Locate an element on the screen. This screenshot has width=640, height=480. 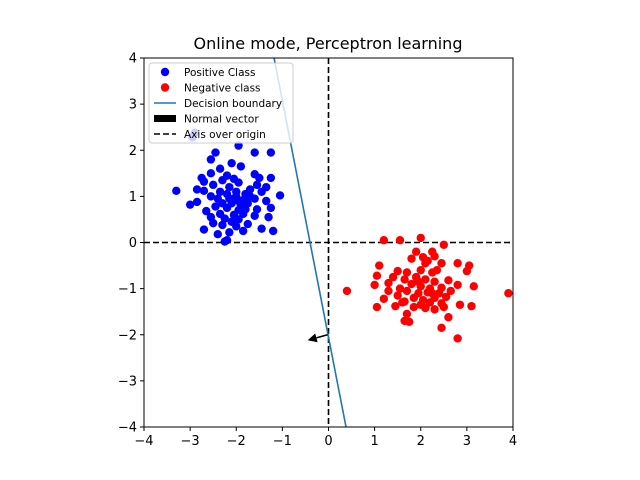
legend-item: Positive Class is located at coordinates (207, 73).